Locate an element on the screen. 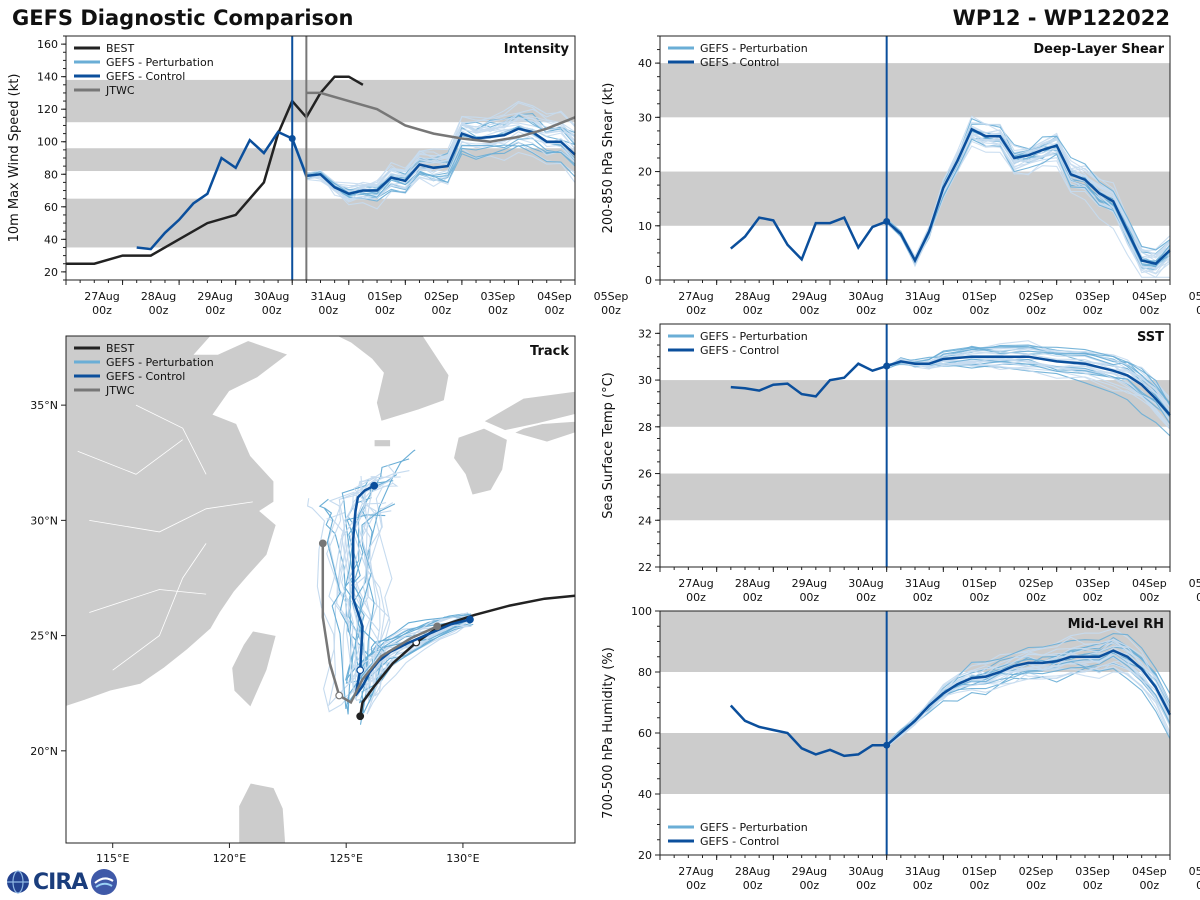 This screenshot has width=1200, height=900. x-tick-label: 115°E is located at coordinates (112, 858).